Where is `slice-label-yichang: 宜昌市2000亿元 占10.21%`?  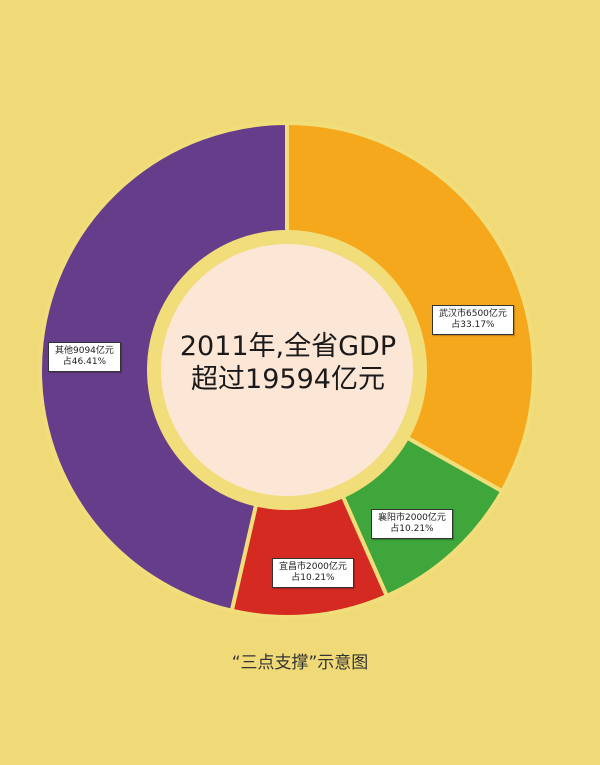
slice-label-yichang: 宜昌市2000亿元 占10.21% is located at coordinates (313, 573).